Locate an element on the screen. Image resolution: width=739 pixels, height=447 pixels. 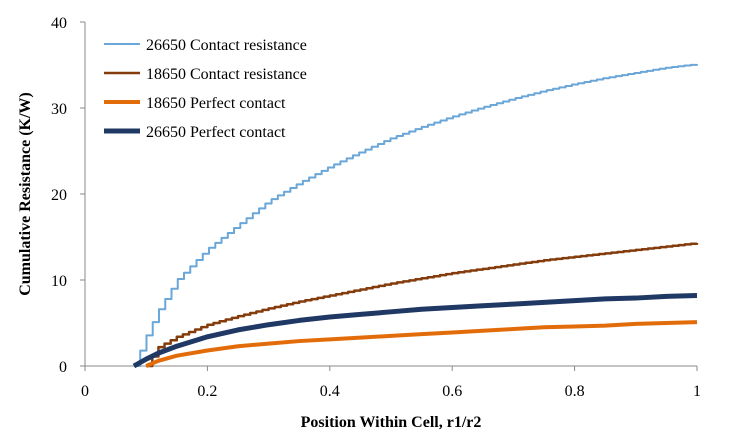
x-tick-label: 0.2 is located at coordinates (207, 391).